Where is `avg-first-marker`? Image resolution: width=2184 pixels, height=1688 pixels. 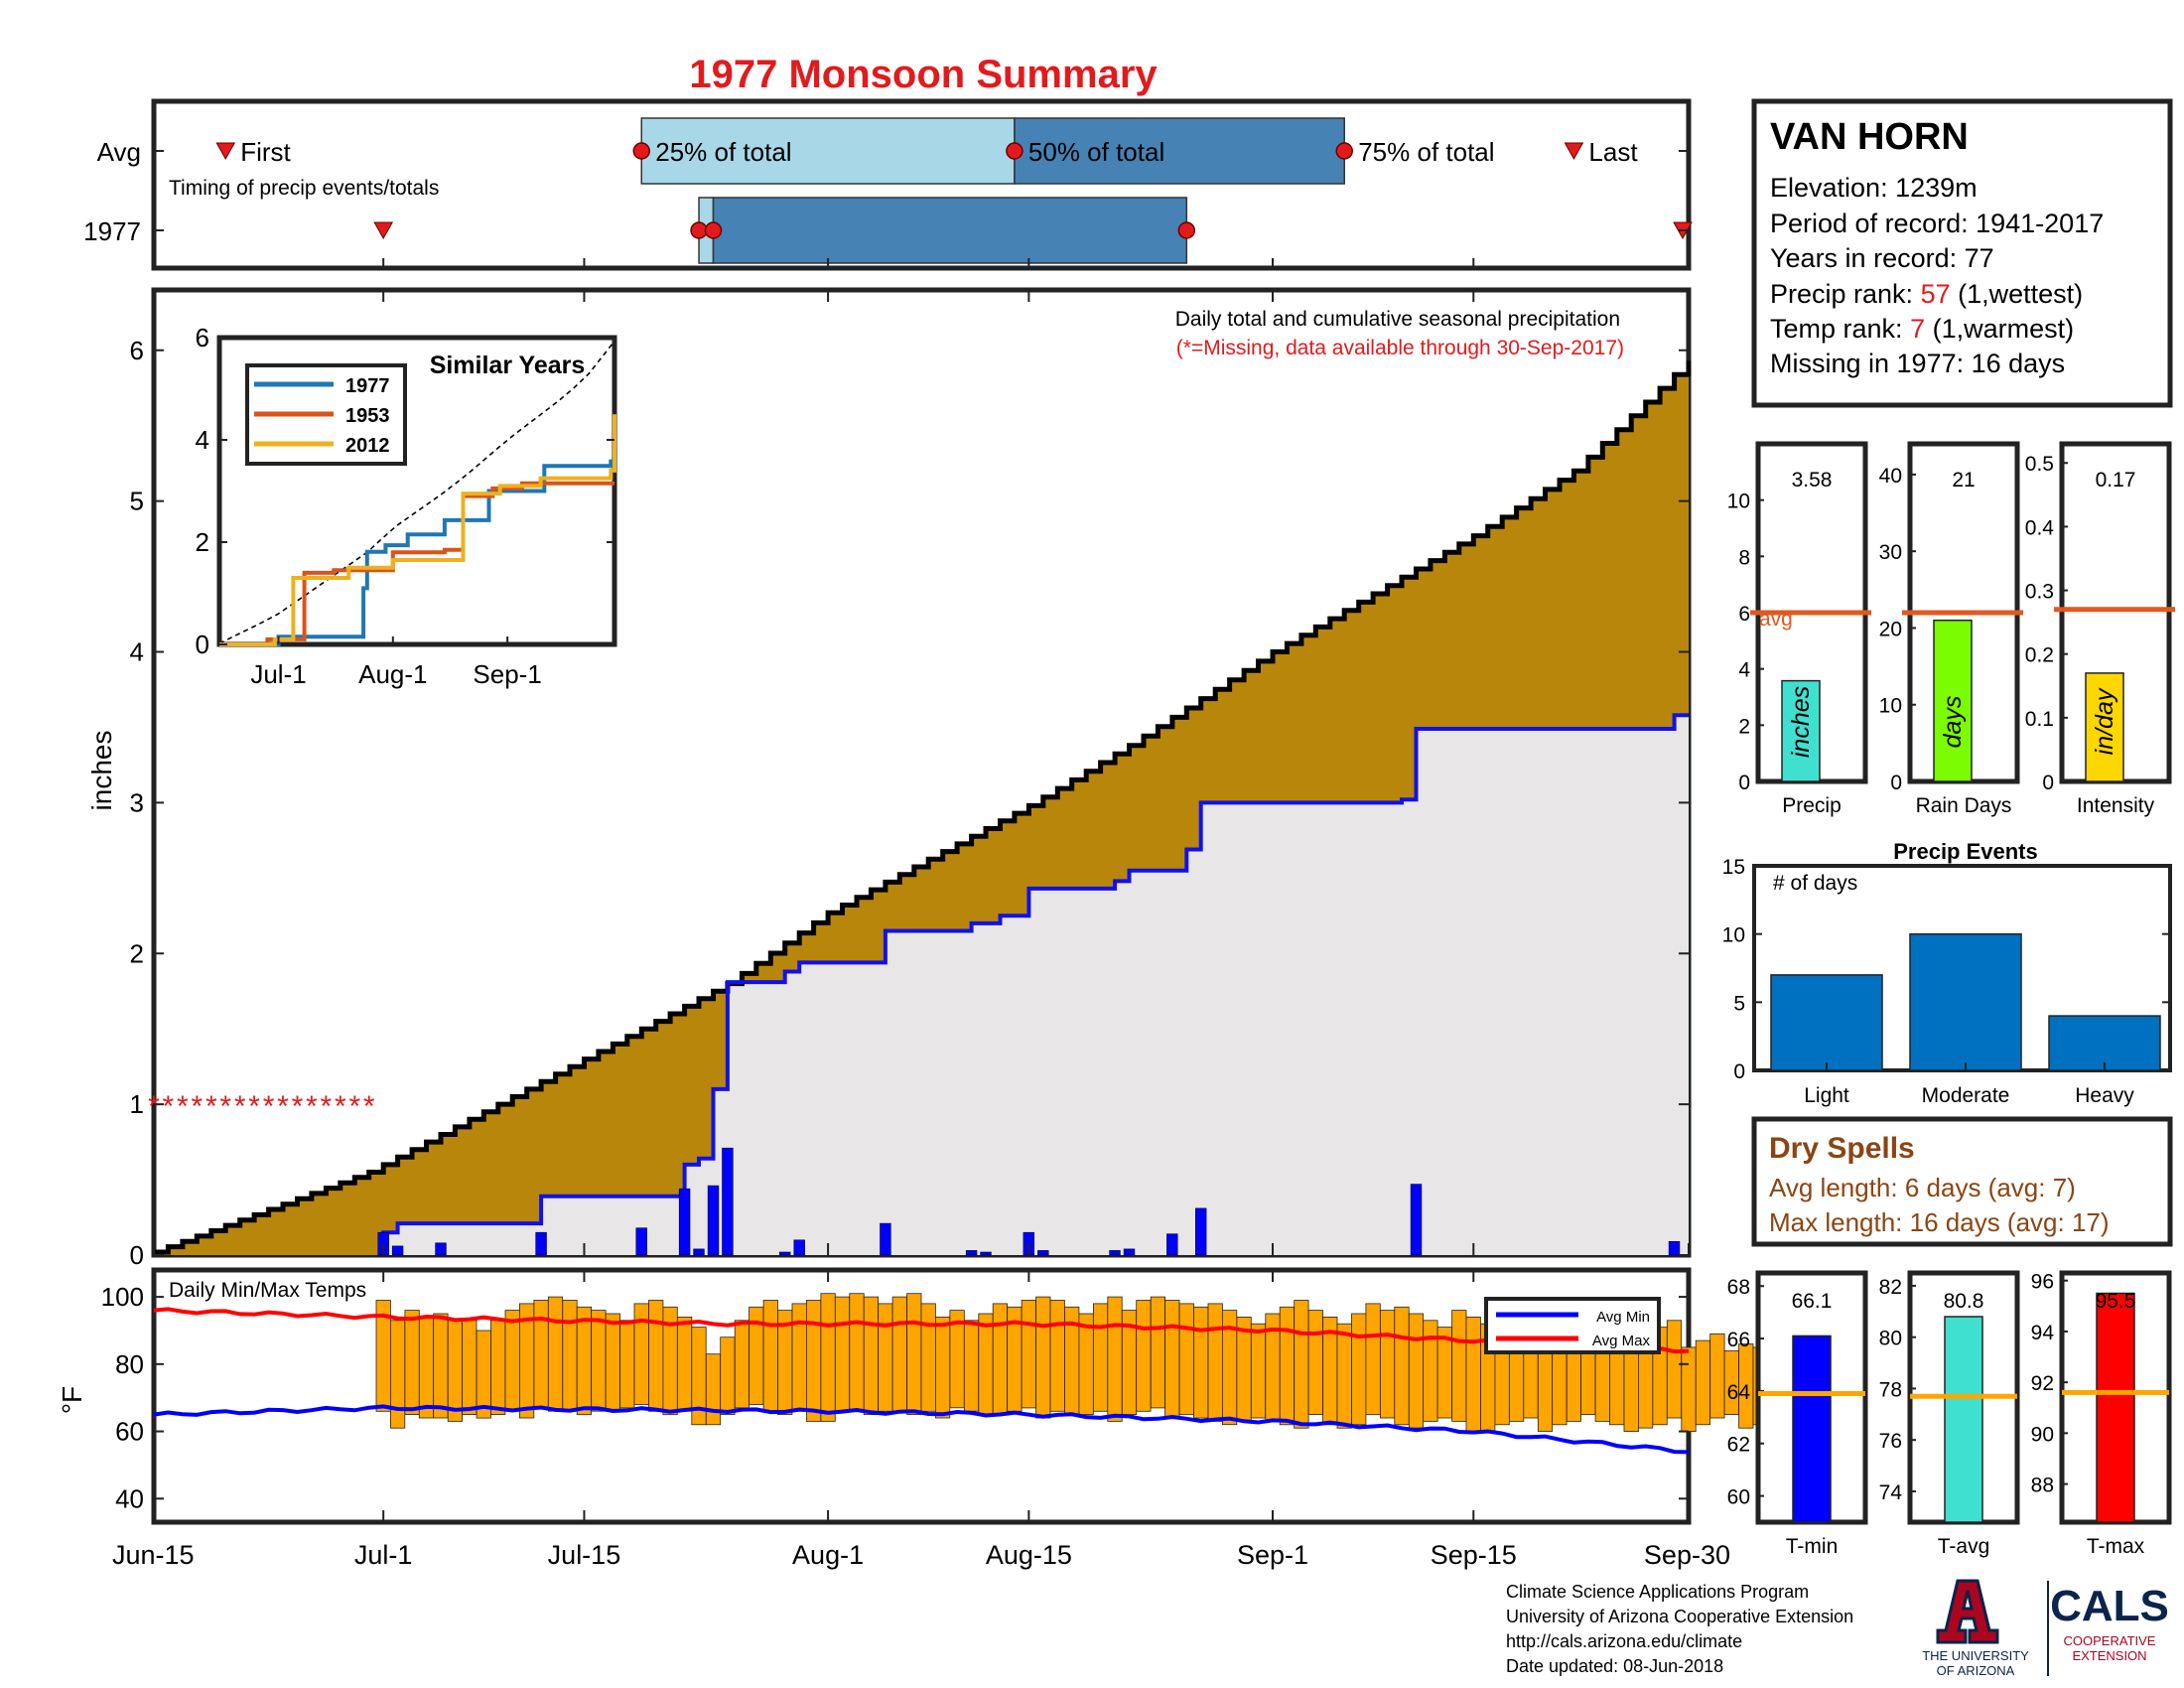 avg-first-marker is located at coordinates (225, 151).